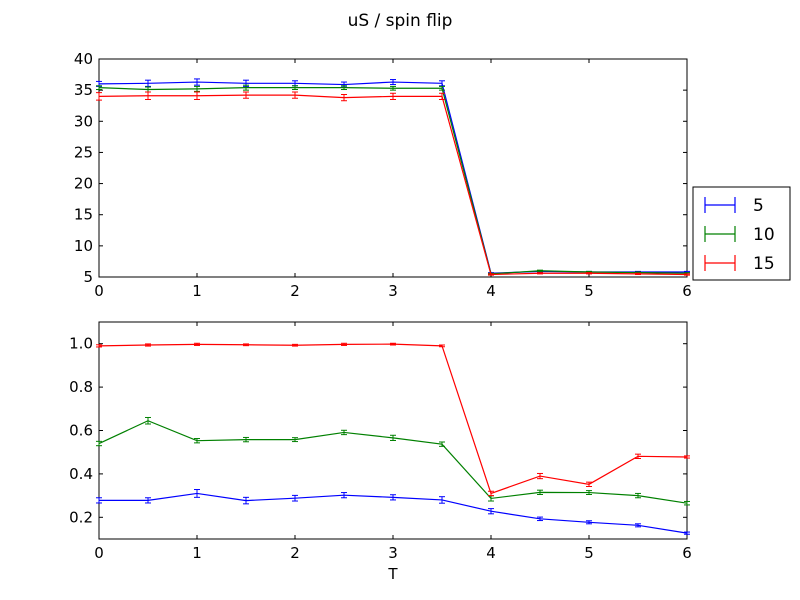 The width and height of the screenshot is (800, 600). Describe the element at coordinates (764, 264) in the screenshot. I see `legend-label: 15` at that location.